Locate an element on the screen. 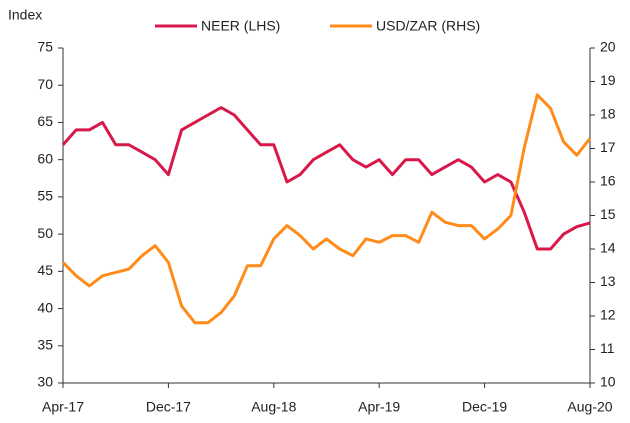  y-tick-label: 45 is located at coordinates (45, 270).